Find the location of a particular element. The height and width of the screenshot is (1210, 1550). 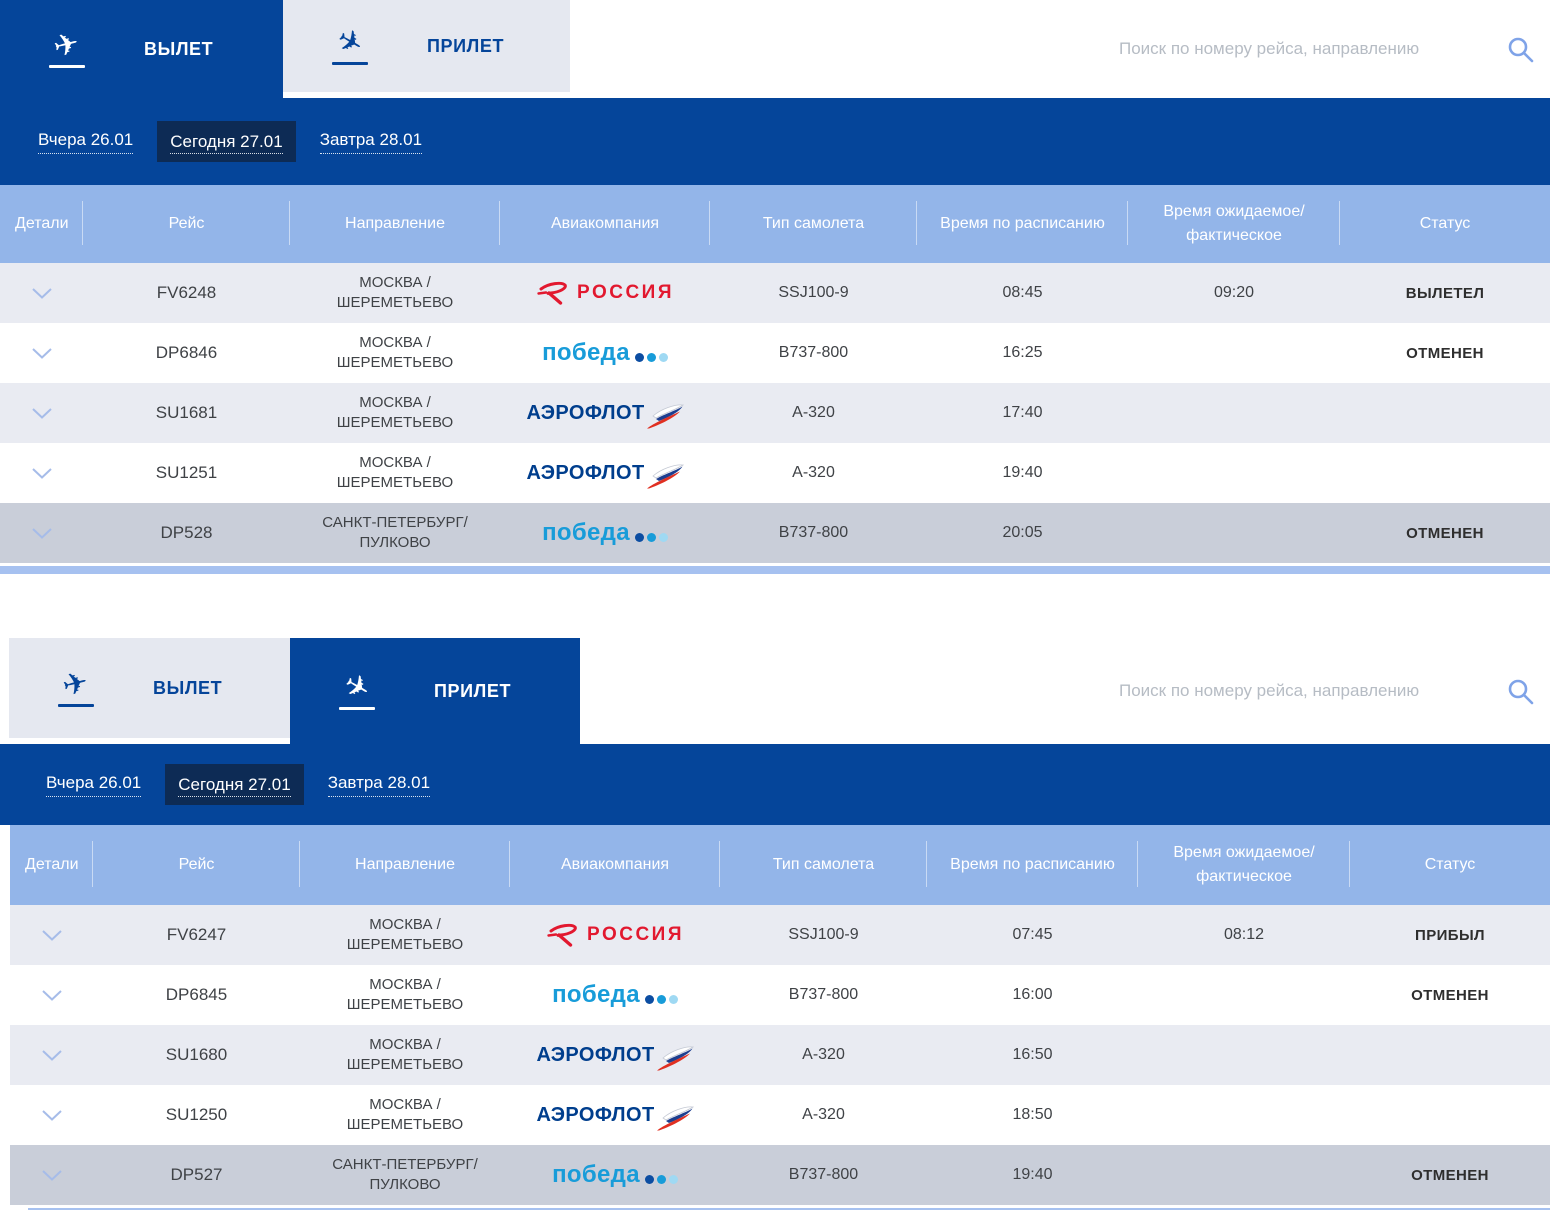

scheduled-time: 16:50 is located at coordinates (1032, 1054).